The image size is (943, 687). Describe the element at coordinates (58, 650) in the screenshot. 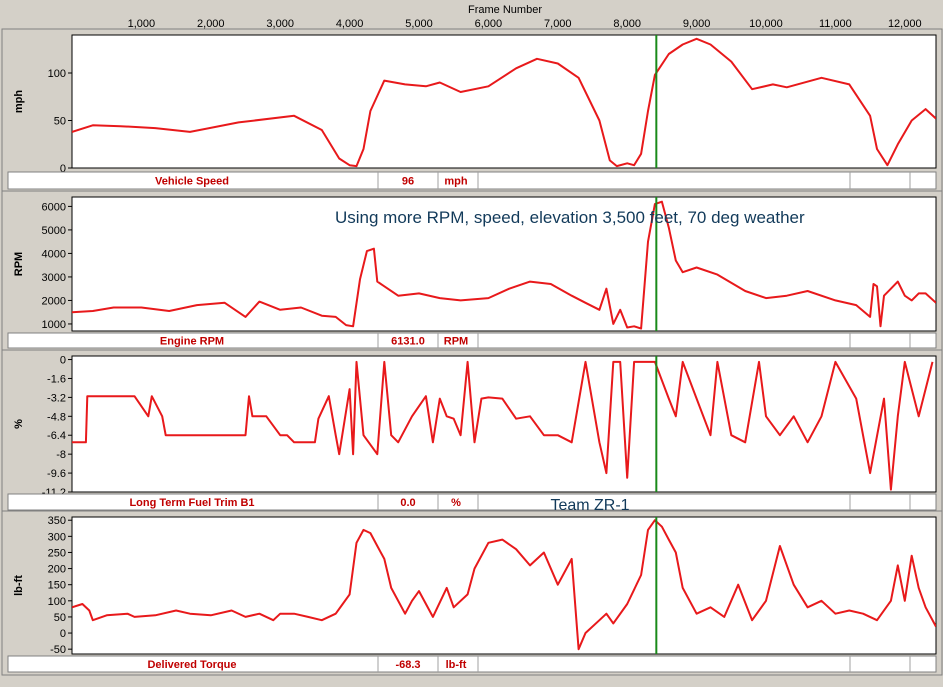

I see `y-tick-label: -50` at that location.